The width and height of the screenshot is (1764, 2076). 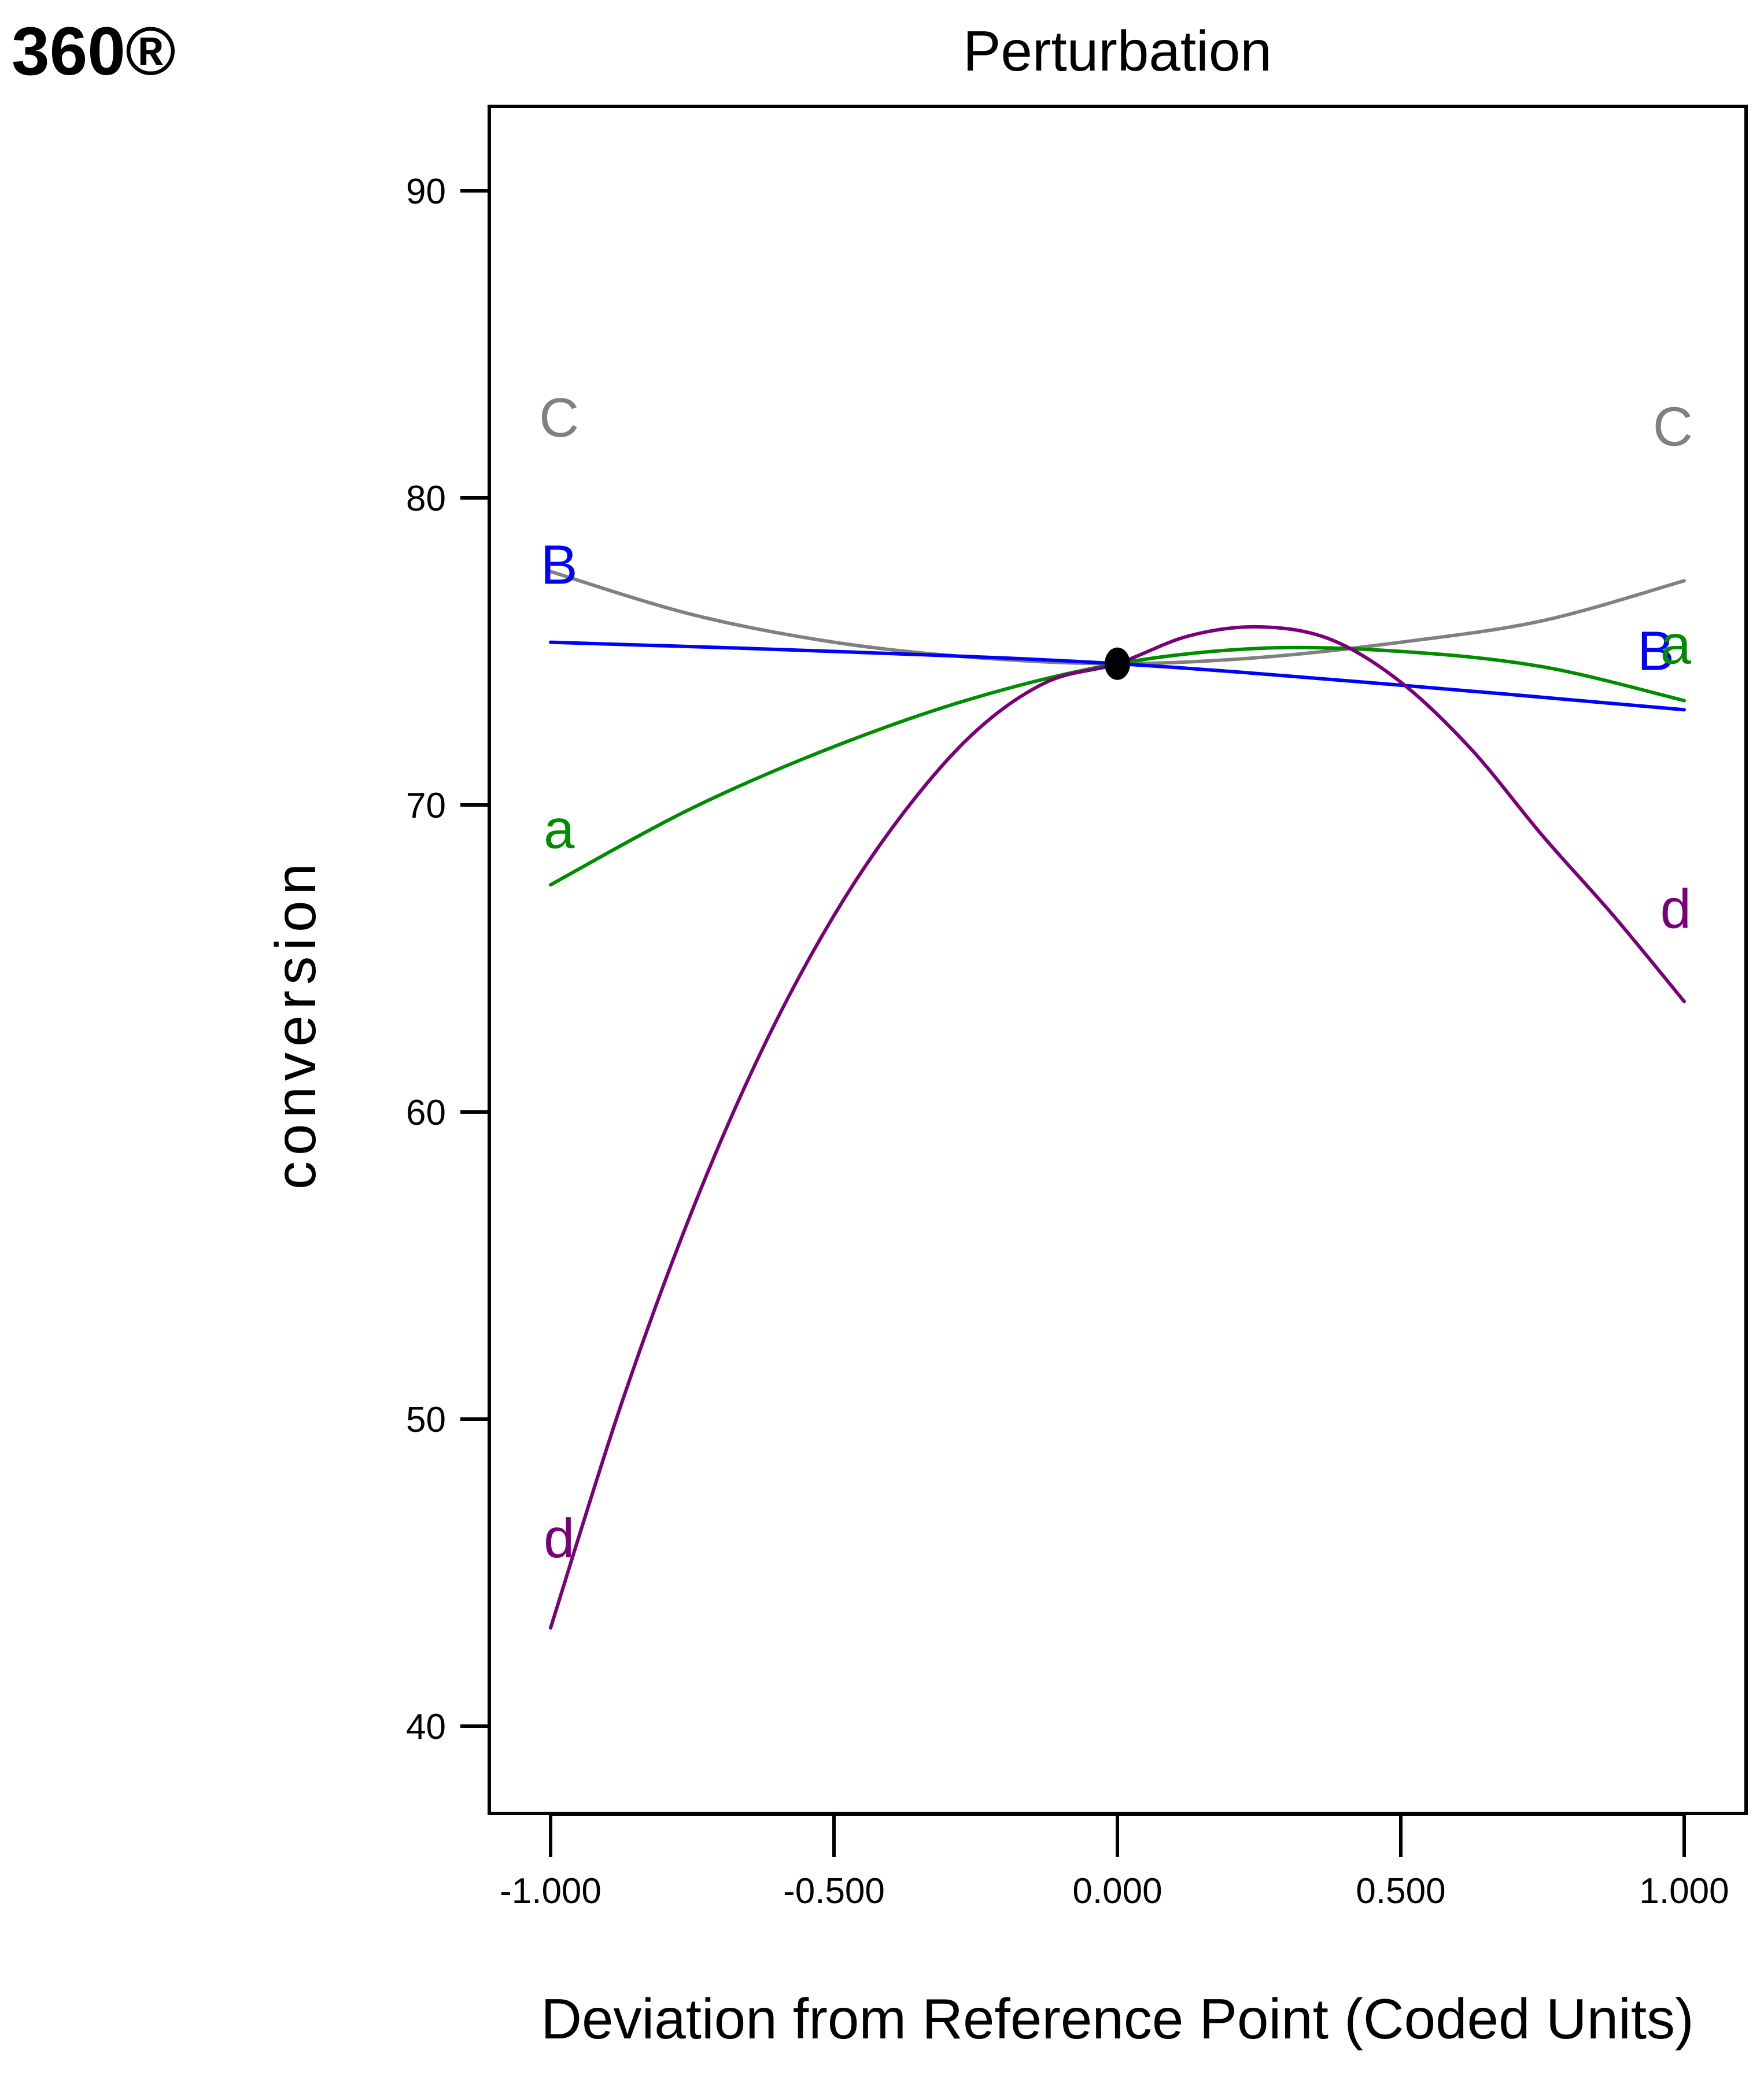 What do you see at coordinates (426, 499) in the screenshot?
I see `y-tick-label: 80` at bounding box center [426, 499].